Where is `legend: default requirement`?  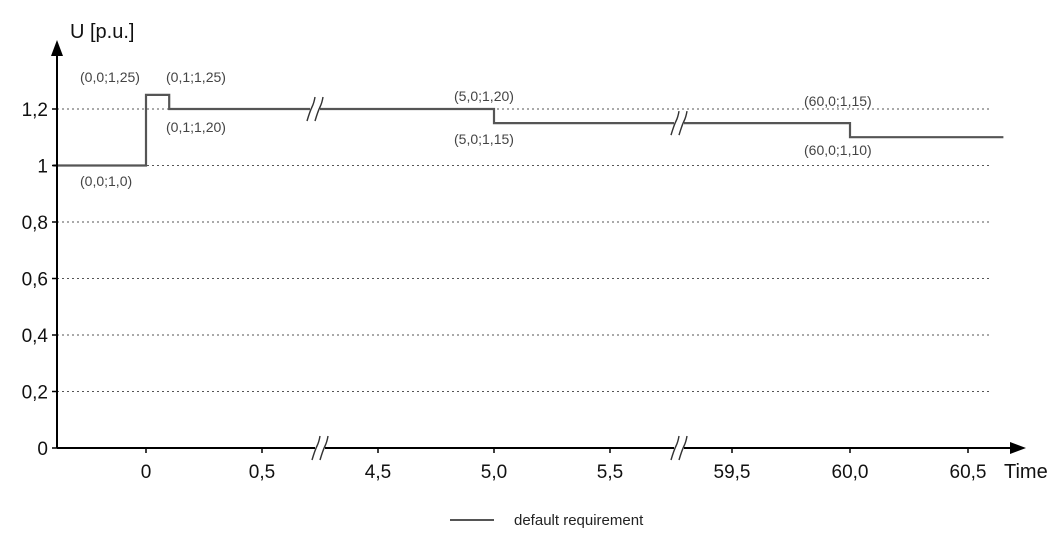
legend: default requirement is located at coordinates (547, 520).